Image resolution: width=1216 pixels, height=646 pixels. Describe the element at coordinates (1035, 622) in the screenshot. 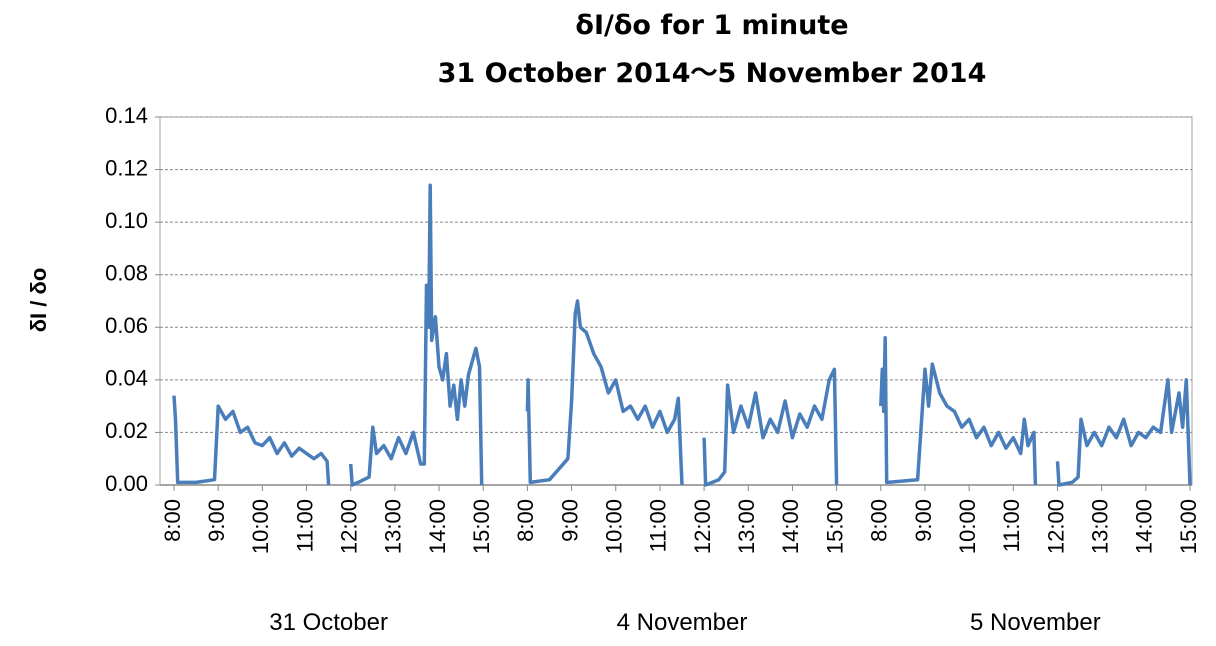

I see `group-label: 5 November` at that location.